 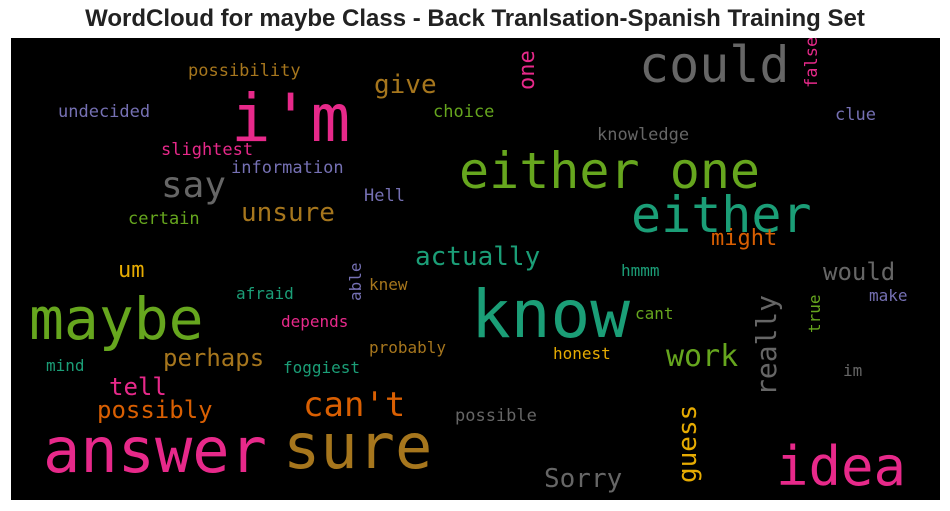 I want to click on word-hell: Hell, so click(x=384, y=196).